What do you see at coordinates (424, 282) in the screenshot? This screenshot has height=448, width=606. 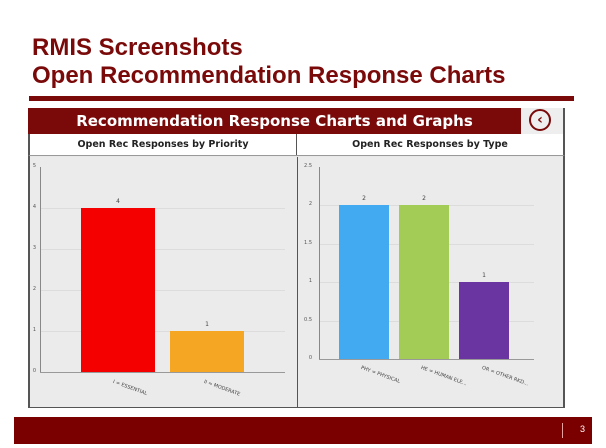 I see `bar-human-element` at bounding box center [424, 282].